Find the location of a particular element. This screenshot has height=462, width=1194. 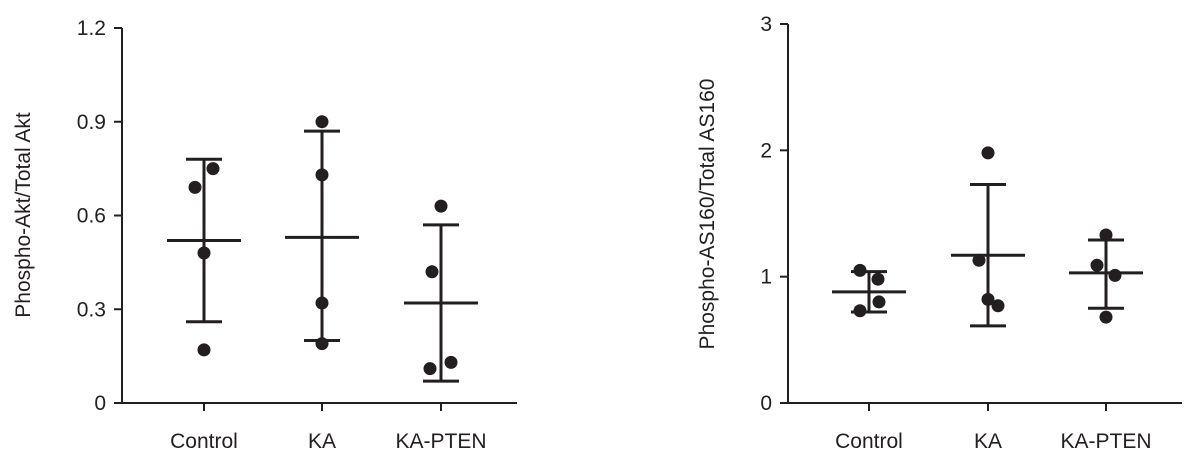

y-tick-label: 1.2 is located at coordinates (91, 28).